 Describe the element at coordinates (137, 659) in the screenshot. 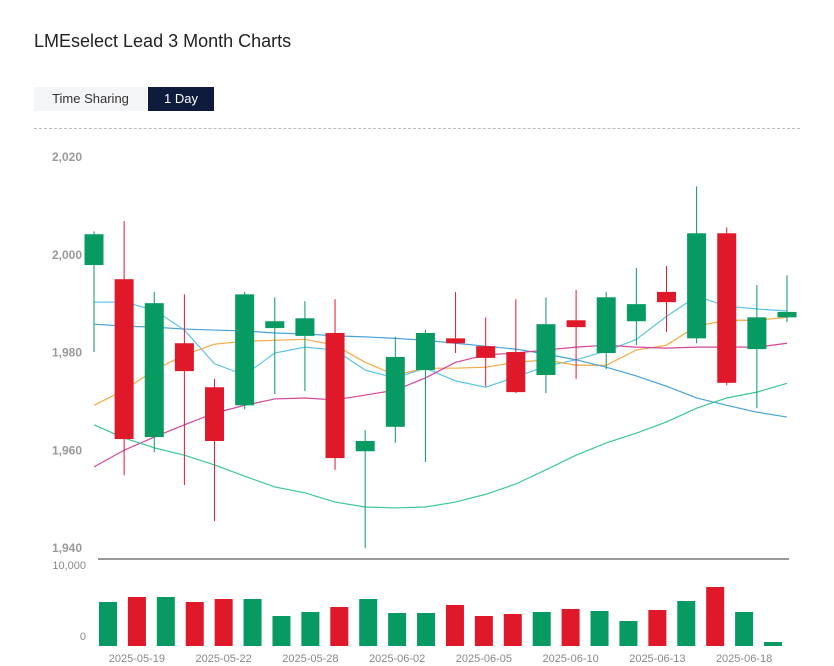

I see `x-tick-label: 2025-05-19` at that location.